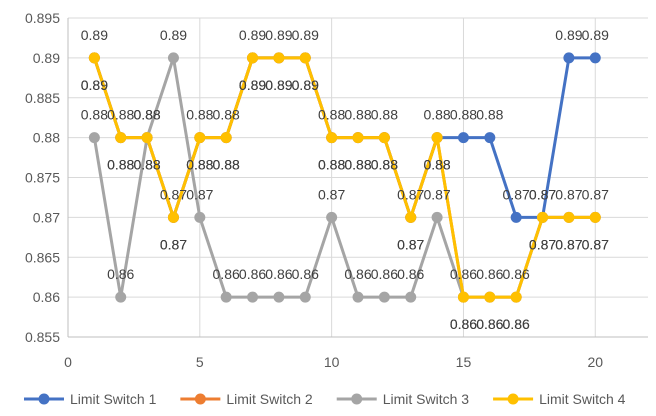 The width and height of the screenshot is (656, 416). Describe the element at coordinates (332, 362) in the screenshot. I see `x-tick-label: 10` at that location.